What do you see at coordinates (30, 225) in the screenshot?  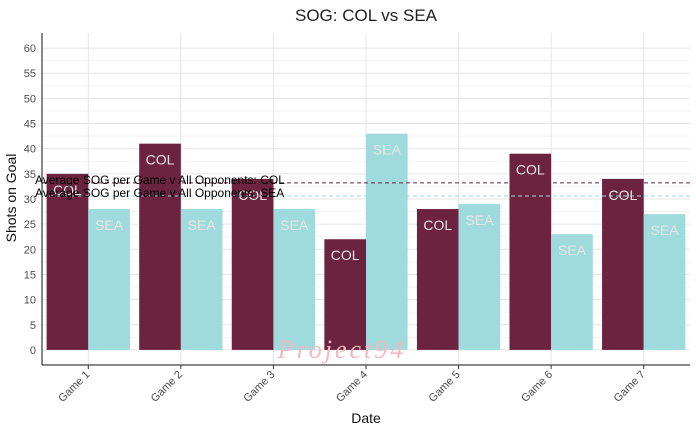 I see `y-tick-label: 25` at bounding box center [30, 225].